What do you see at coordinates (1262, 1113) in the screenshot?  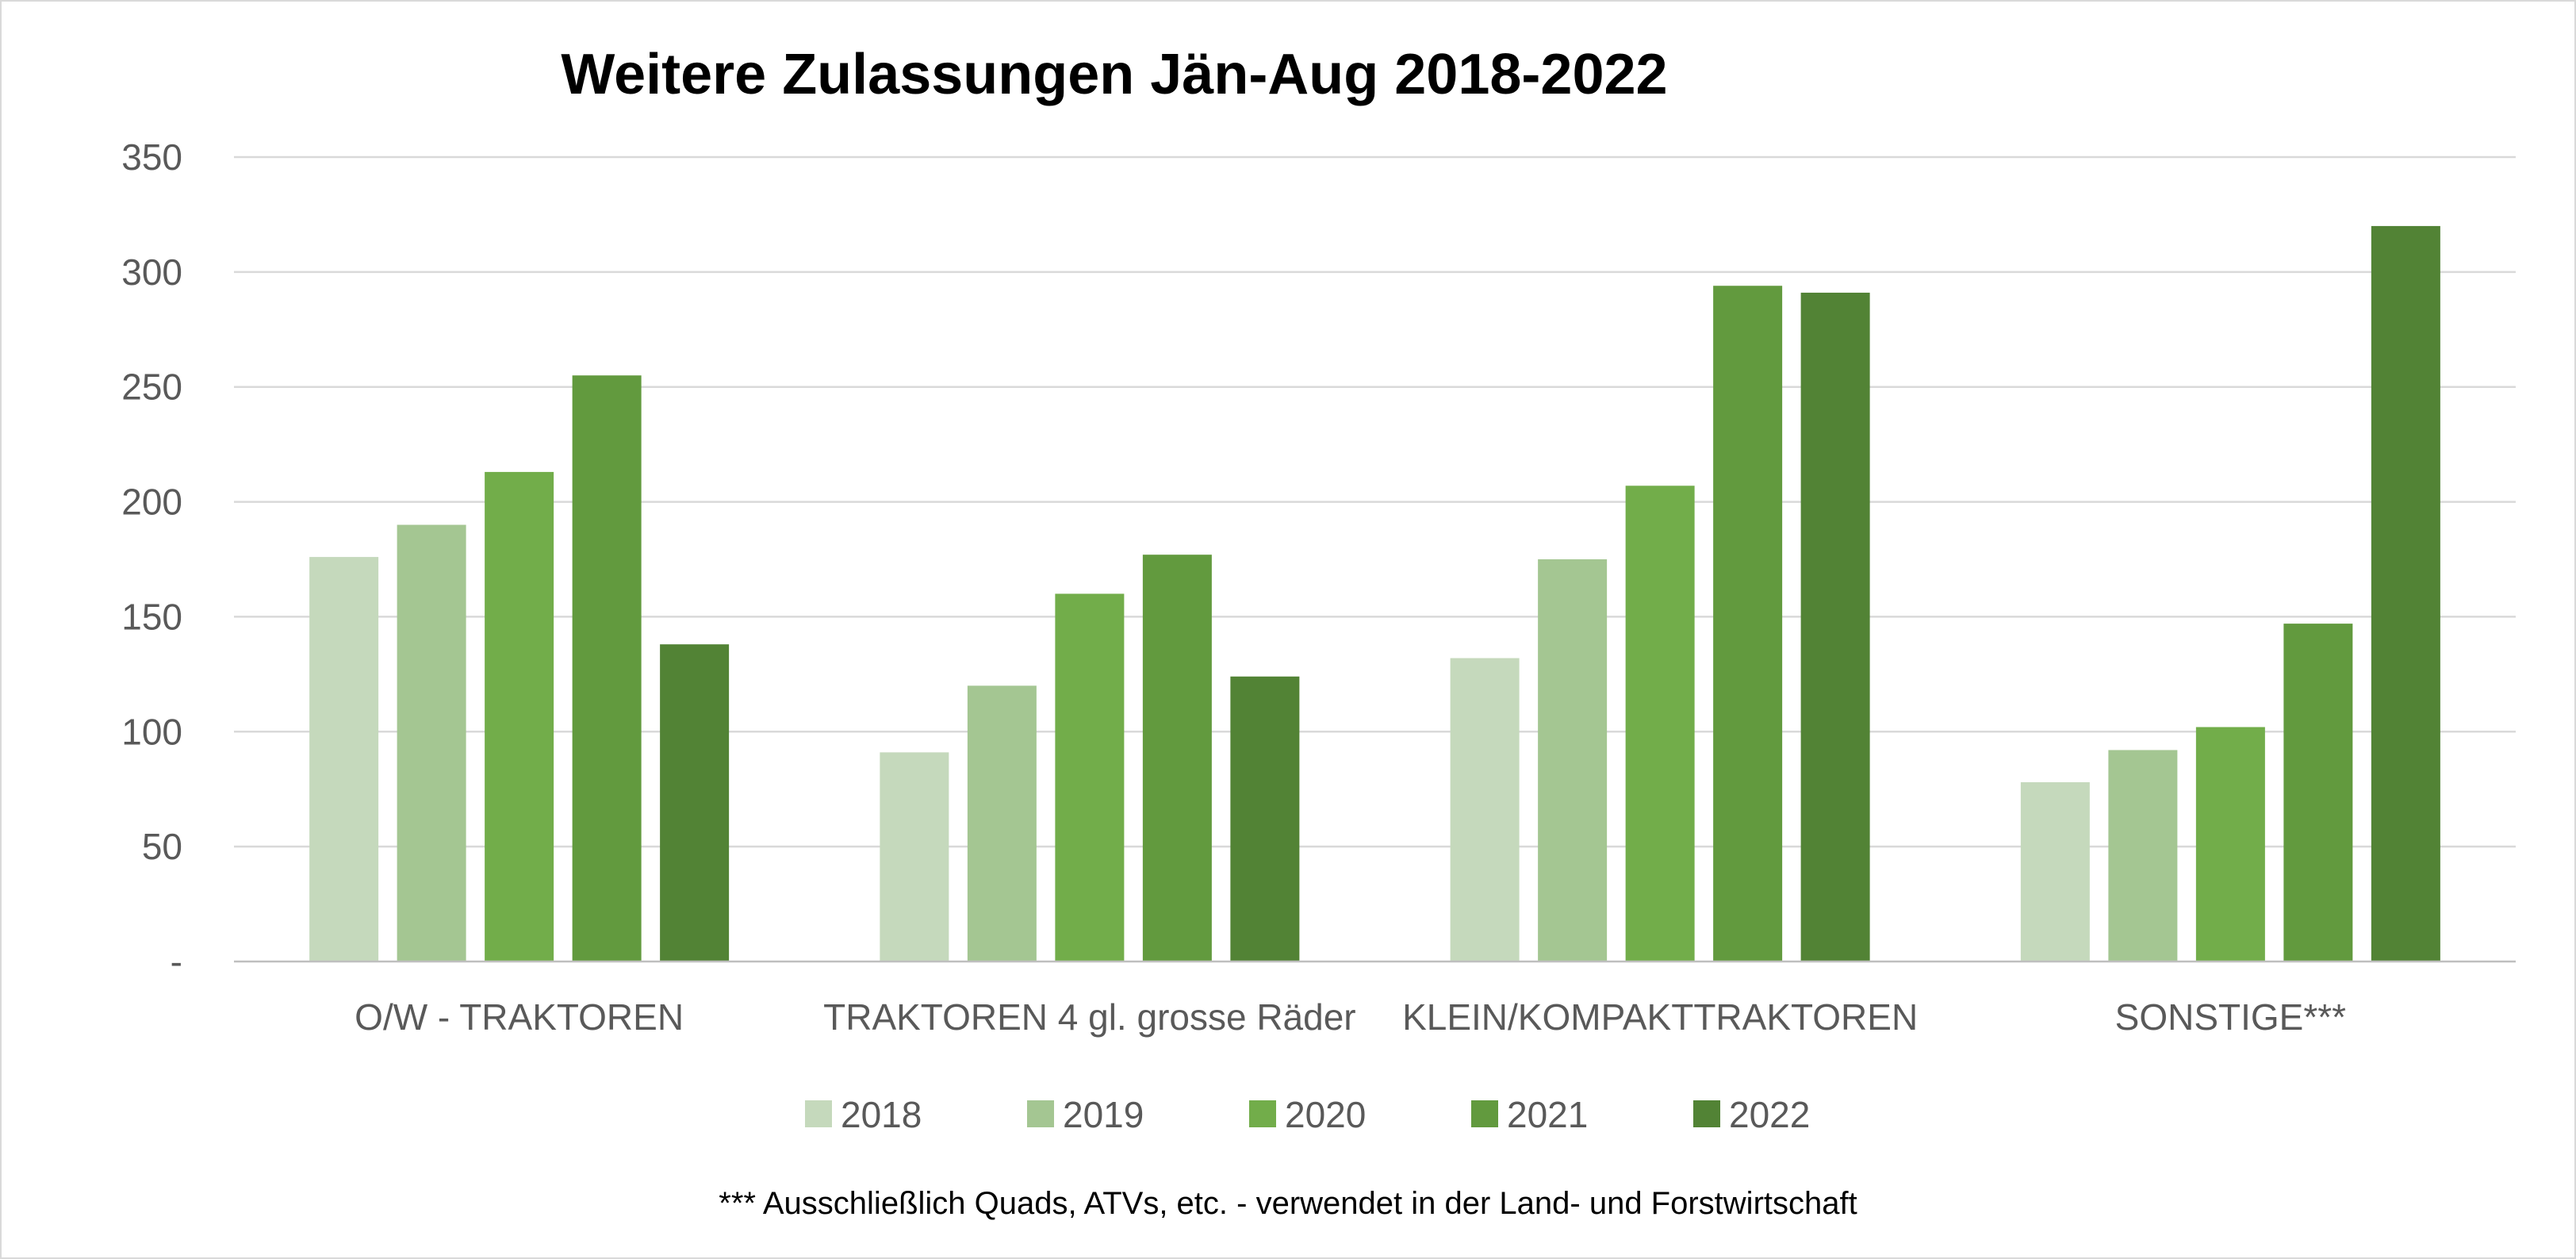 I see `legend-swatch-2020` at bounding box center [1262, 1113].